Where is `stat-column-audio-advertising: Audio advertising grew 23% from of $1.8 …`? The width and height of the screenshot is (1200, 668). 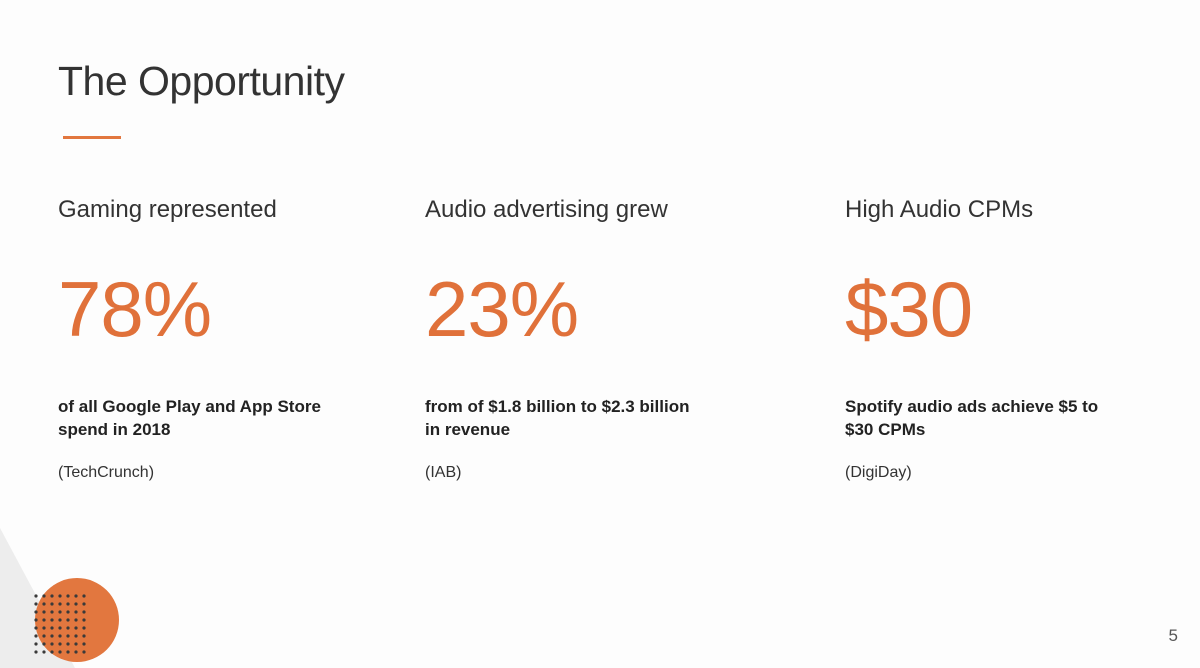 stat-column-audio-advertising: Audio advertising grew 23% from of $1.8 … is located at coordinates (575, 338).